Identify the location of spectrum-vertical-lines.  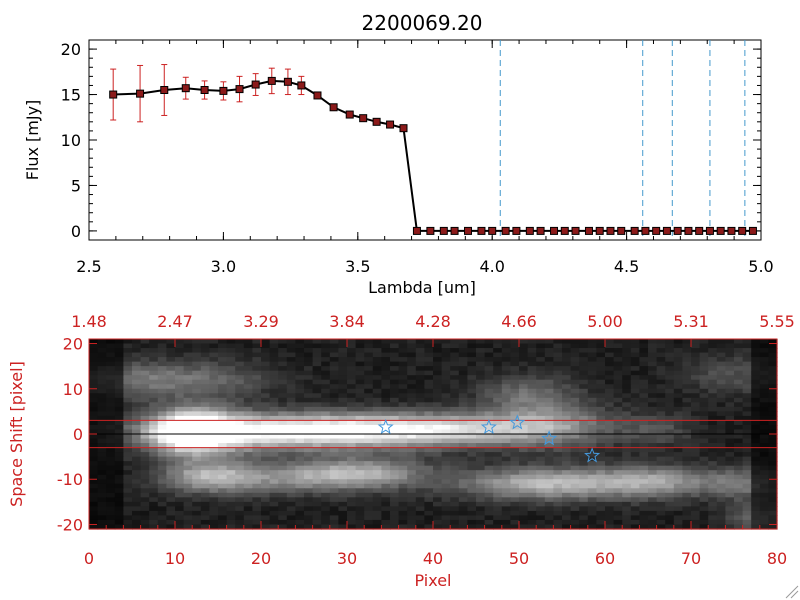
(622, 140).